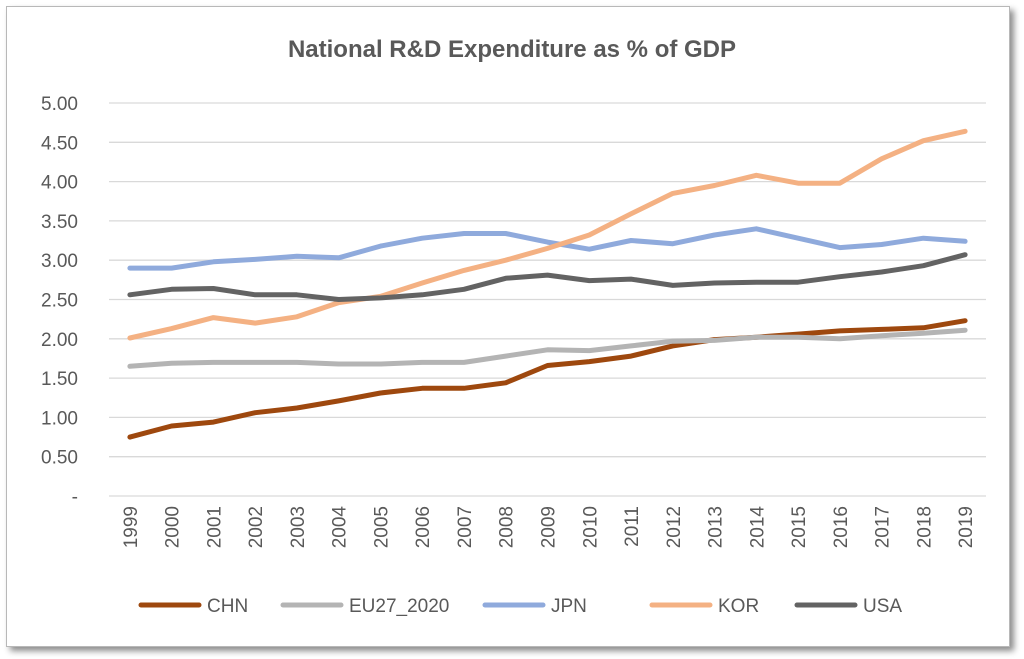 This screenshot has width=1024, height=659. Describe the element at coordinates (966, 527) in the screenshot. I see `x-tick-label: 2019` at that location.